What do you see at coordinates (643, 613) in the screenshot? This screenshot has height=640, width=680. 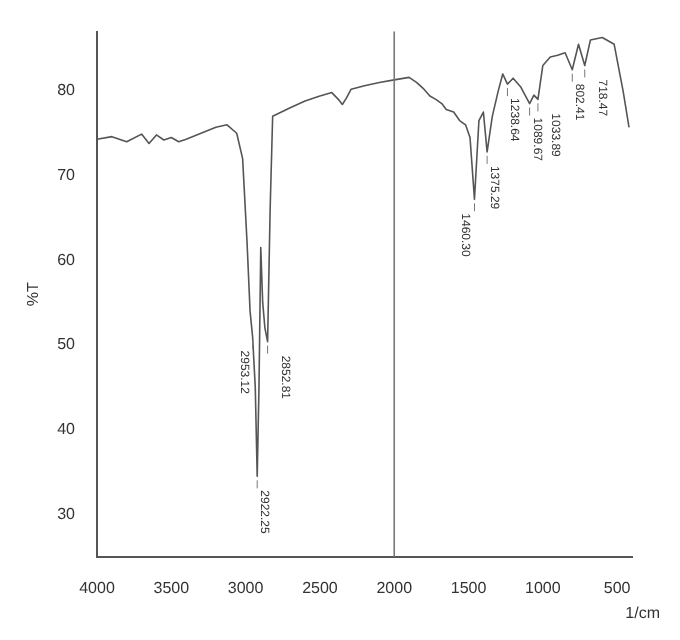 I see `x-axis-title: 1/cm` at bounding box center [643, 613].